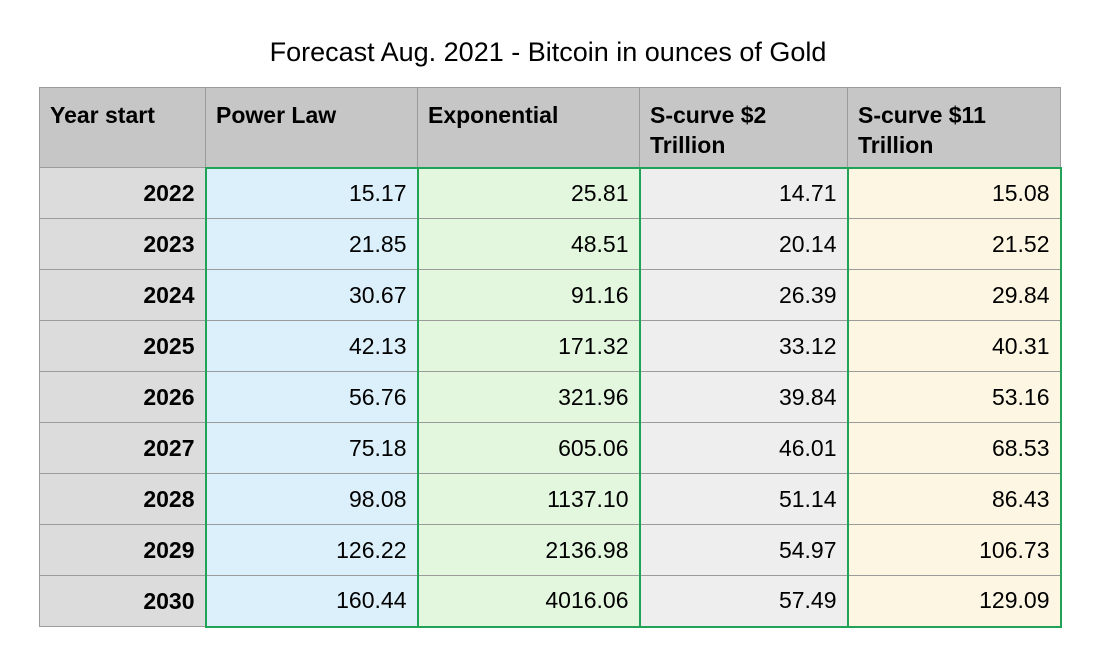  What do you see at coordinates (122, 601) in the screenshot?
I see `cell-year: 2030` at bounding box center [122, 601].